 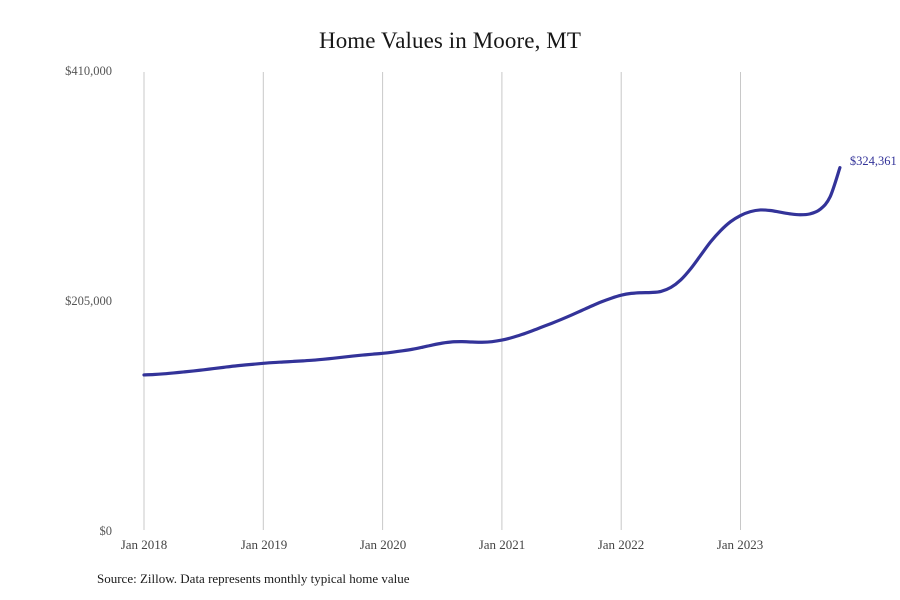 What do you see at coordinates (144, 544) in the screenshot?
I see `x-axis-tick-jan-2018: Jan 2018` at bounding box center [144, 544].